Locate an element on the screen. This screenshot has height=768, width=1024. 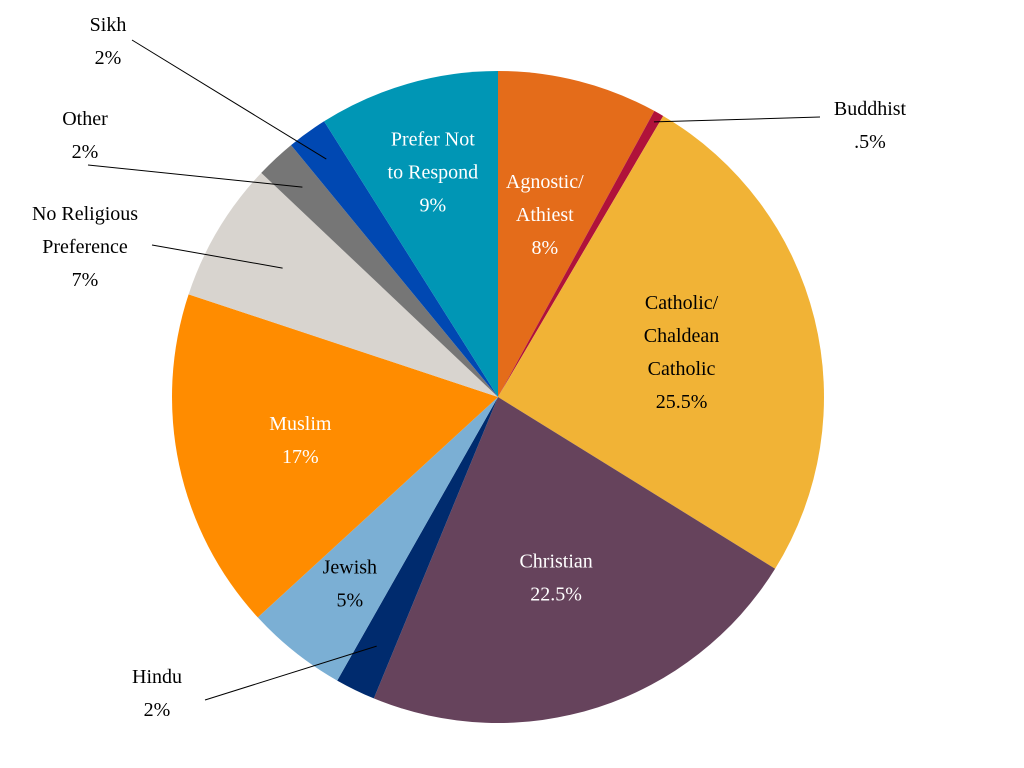
slice-percent-agnostic-athiest: 8% is located at coordinates (544, 248).